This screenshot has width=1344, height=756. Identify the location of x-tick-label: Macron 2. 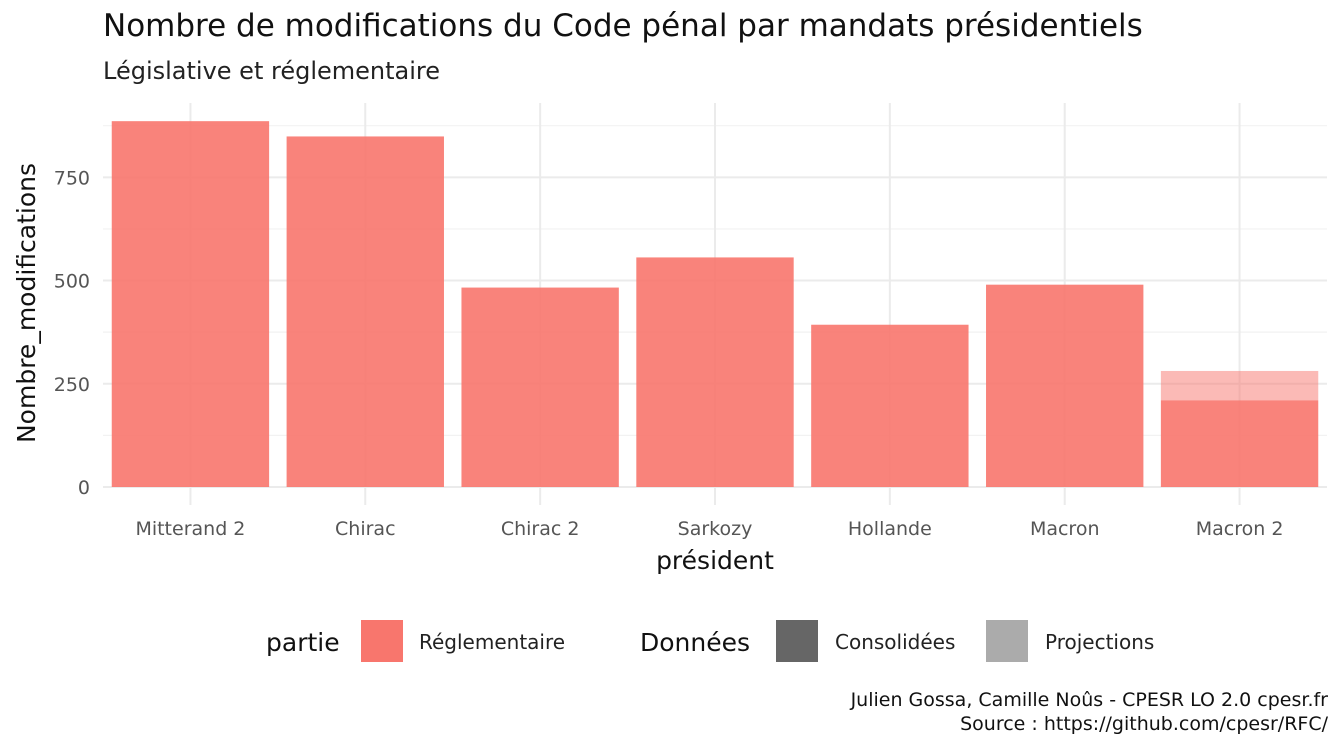
(1240, 529).